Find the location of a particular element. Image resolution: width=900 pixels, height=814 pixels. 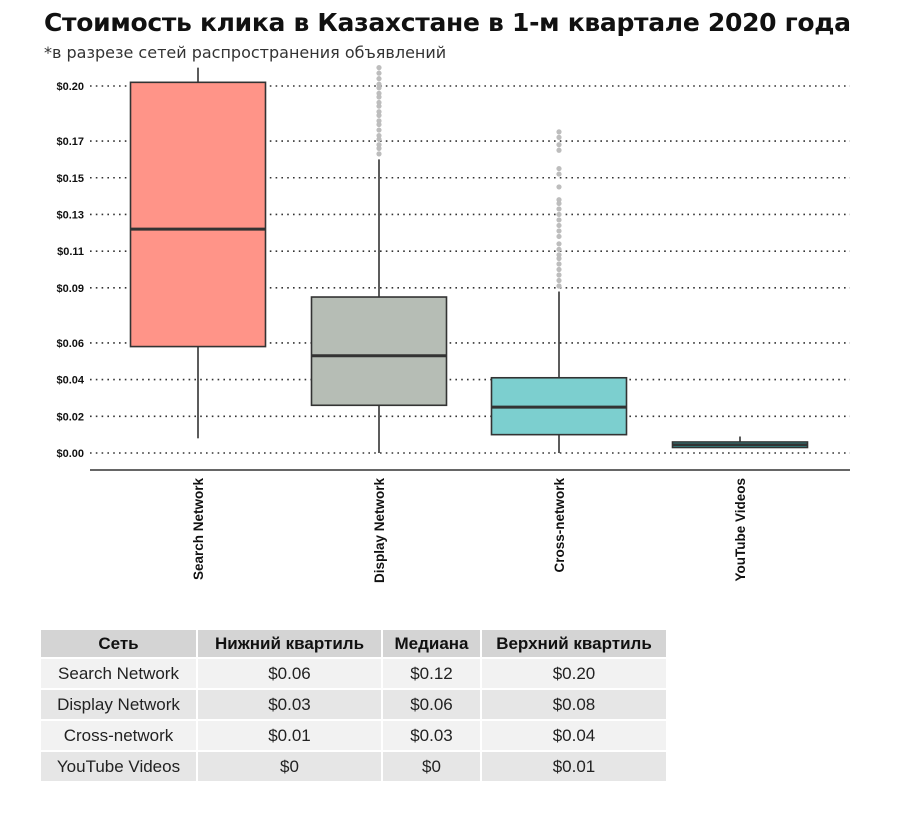

table-cell: $0.08 is located at coordinates (574, 704).